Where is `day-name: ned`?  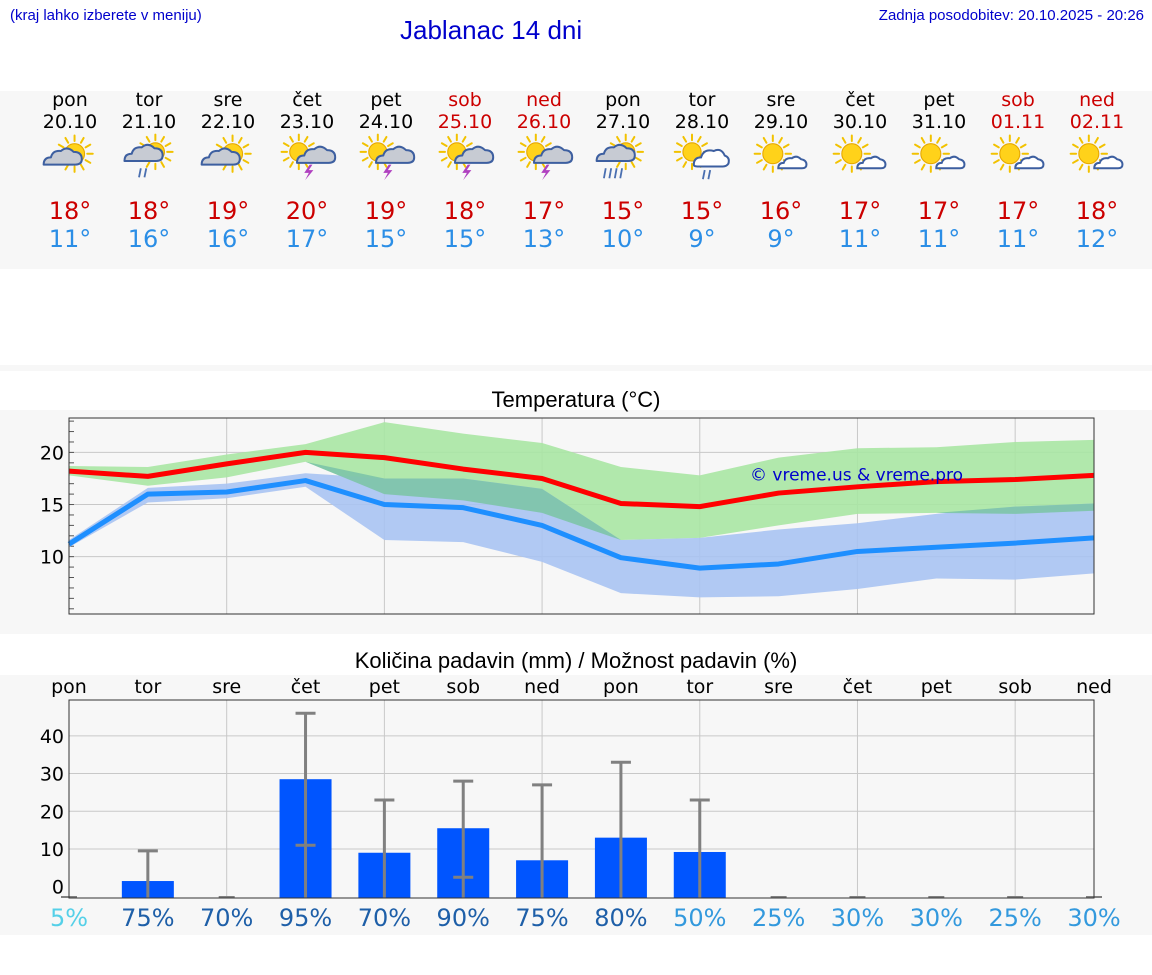 day-name: ned is located at coordinates (544, 100).